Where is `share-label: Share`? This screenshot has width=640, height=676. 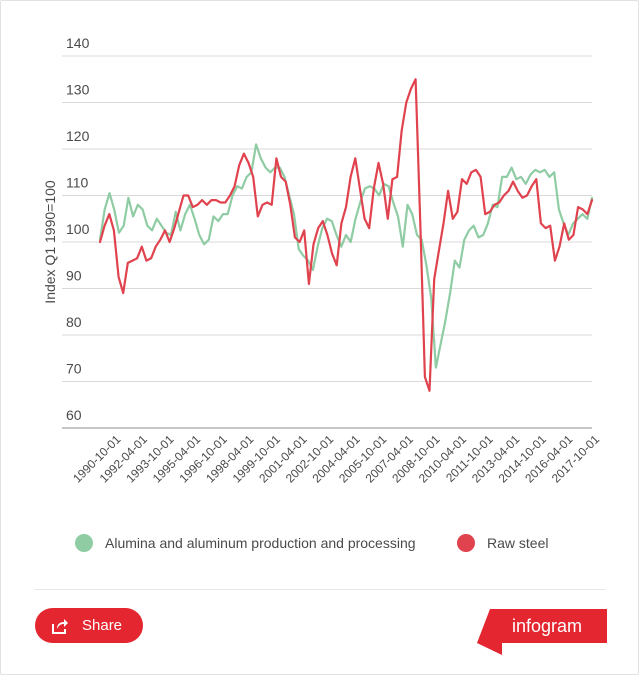 share-label: Share is located at coordinates (102, 625).